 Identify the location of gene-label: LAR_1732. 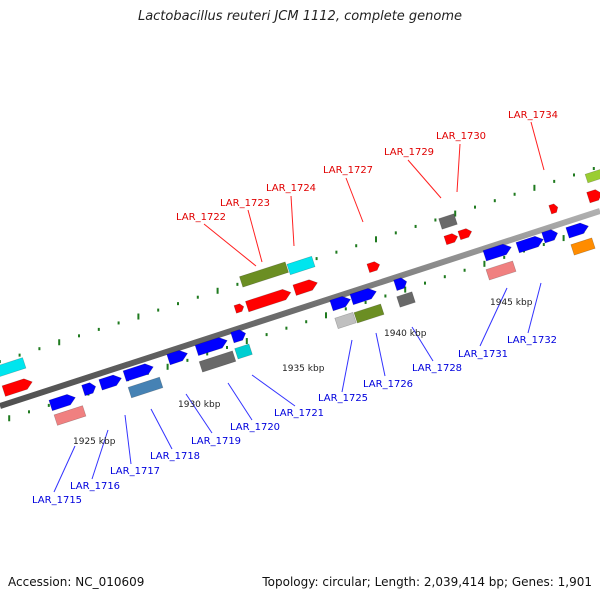
(532, 340).